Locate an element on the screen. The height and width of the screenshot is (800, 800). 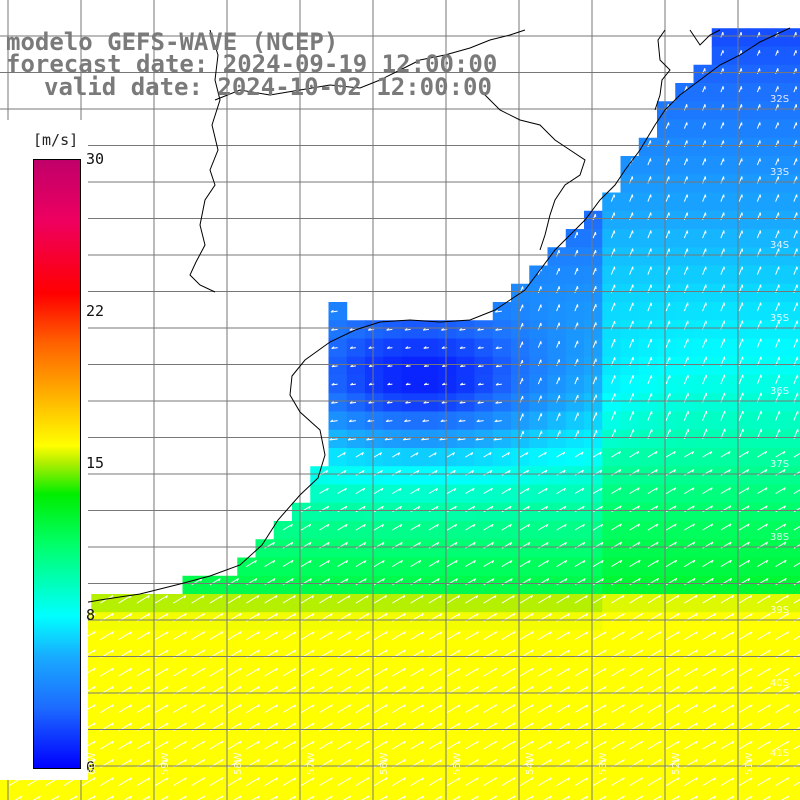
lagoon-coast is located at coordinates (687, 70).